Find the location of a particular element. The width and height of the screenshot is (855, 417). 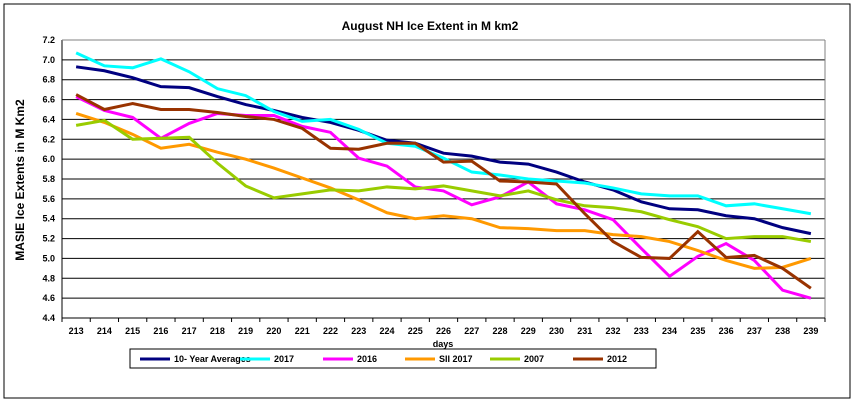

x-tick-label: 223 is located at coordinates (358, 331).